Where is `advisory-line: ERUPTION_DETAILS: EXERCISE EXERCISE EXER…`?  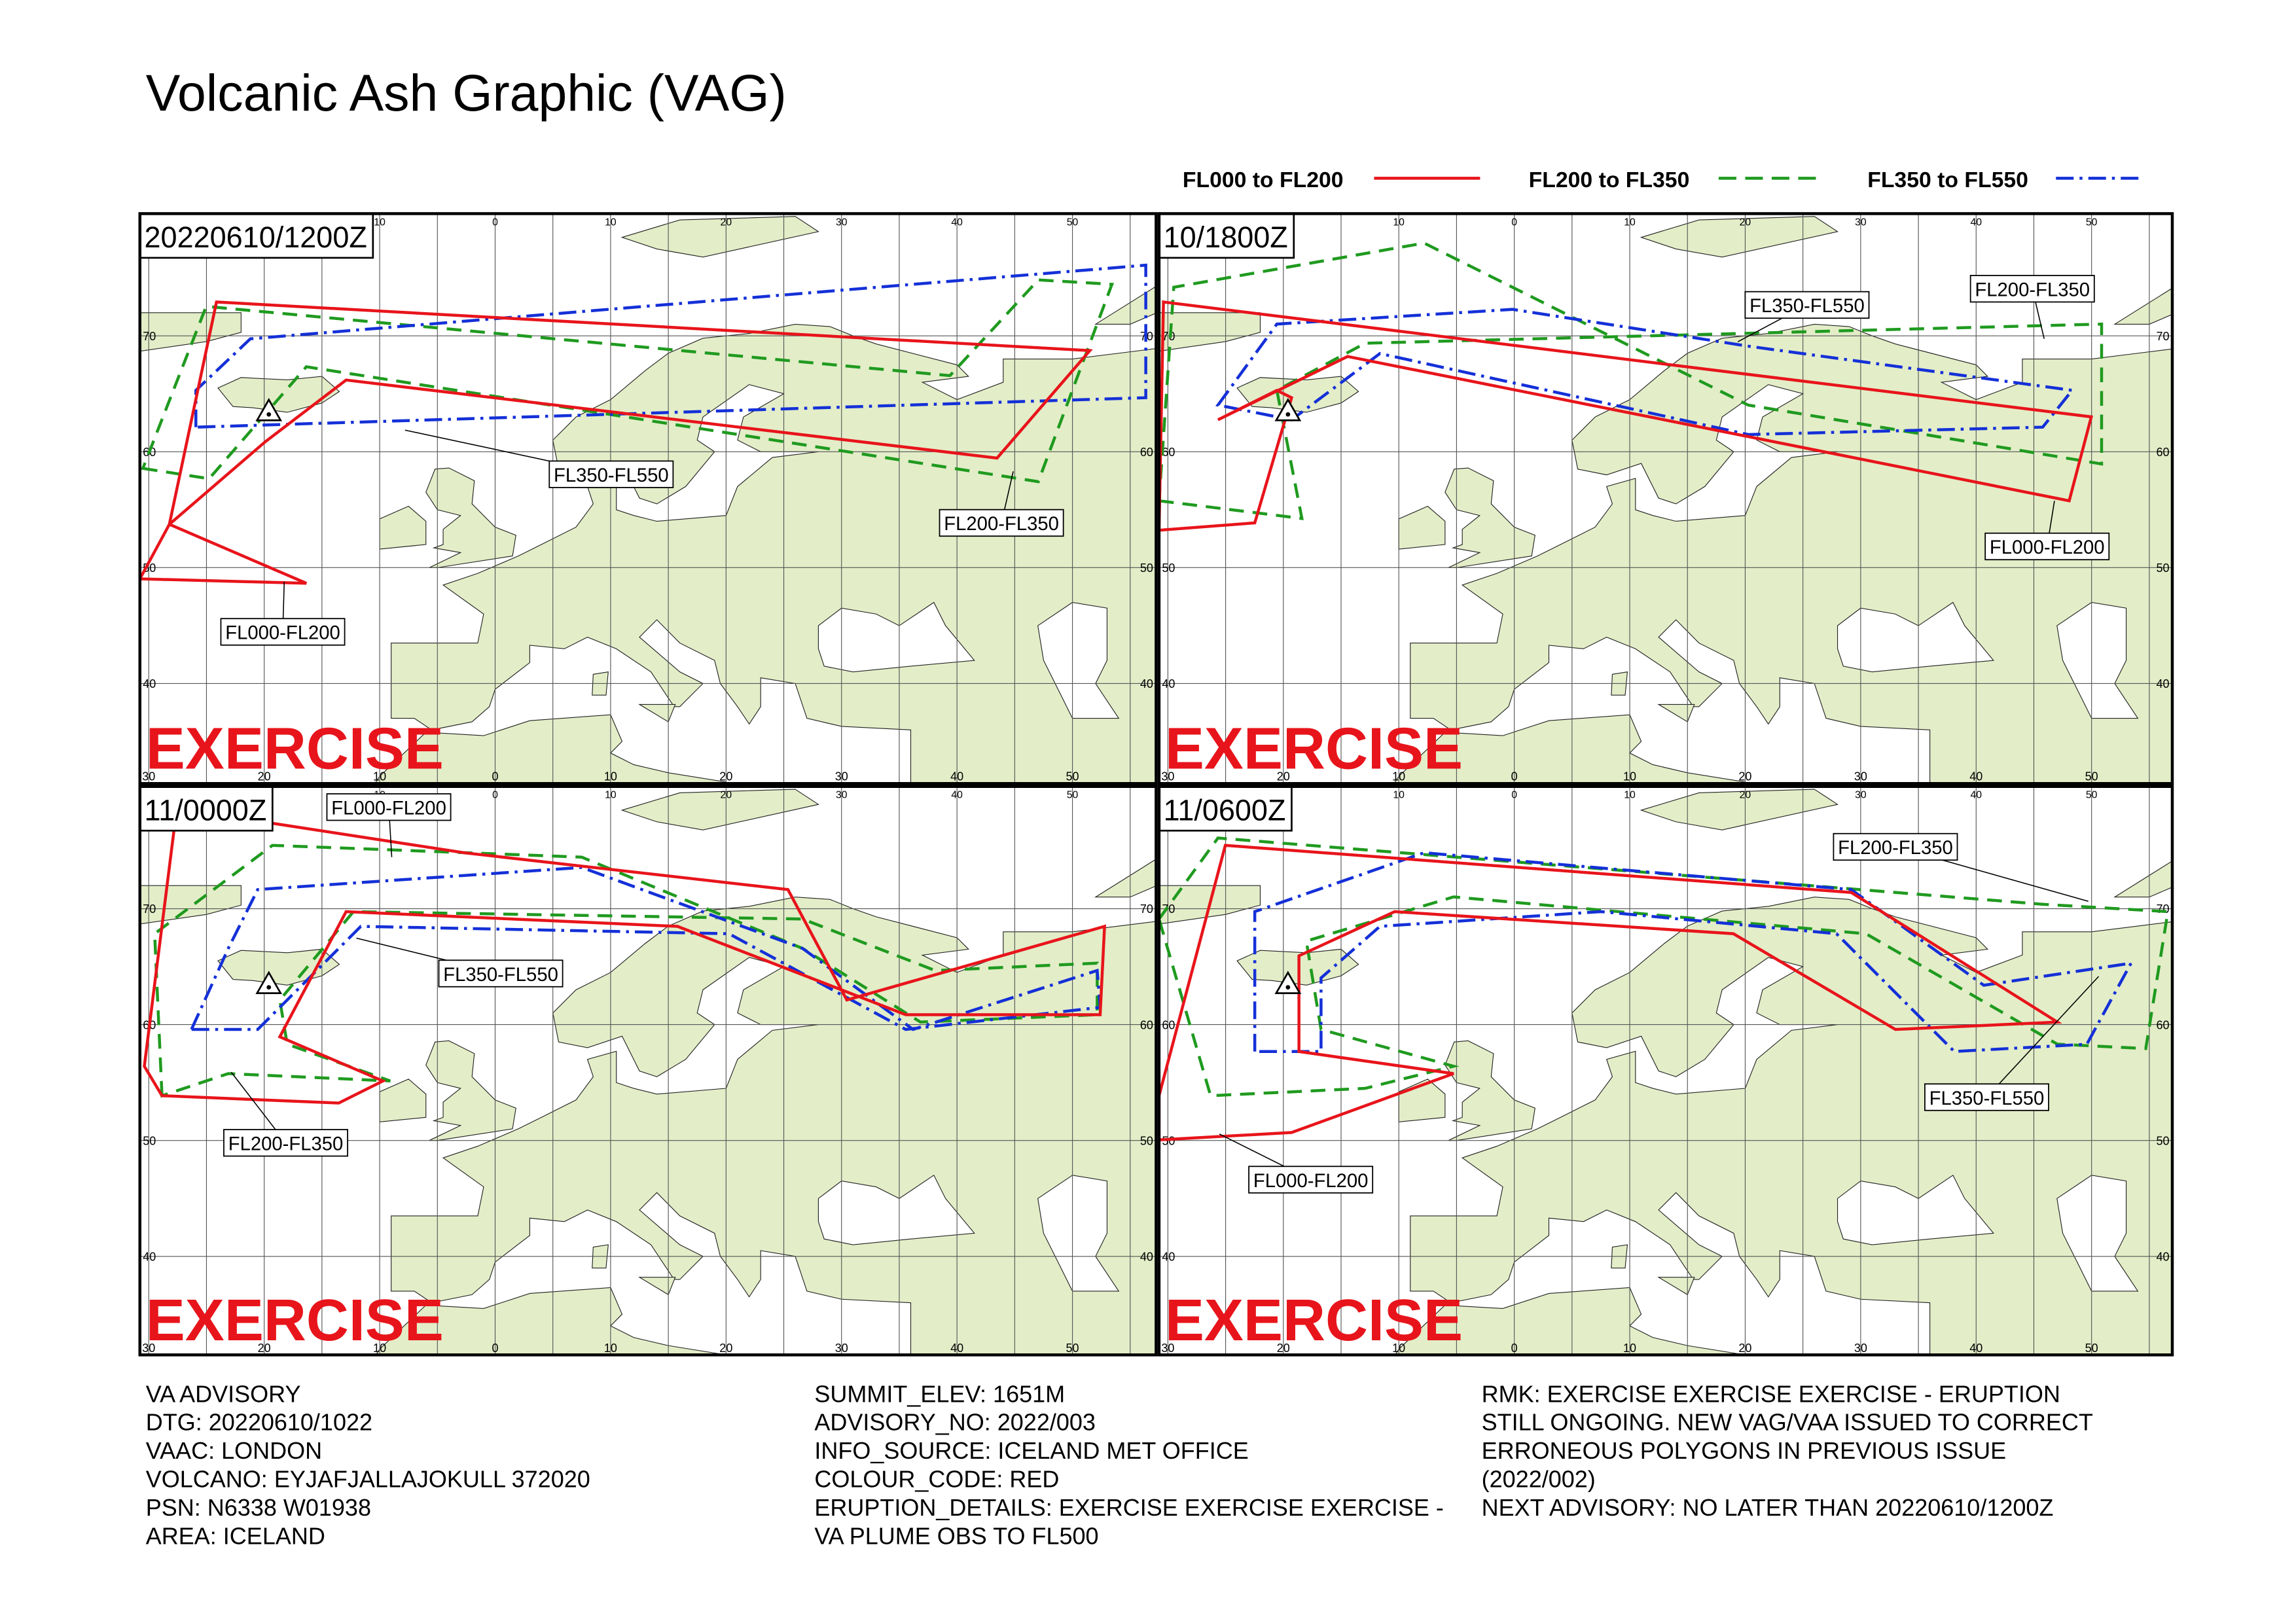
advisory-line: ERUPTION_DETAILS: EXERCISE EXERCISE EXER… is located at coordinates (1129, 1507).